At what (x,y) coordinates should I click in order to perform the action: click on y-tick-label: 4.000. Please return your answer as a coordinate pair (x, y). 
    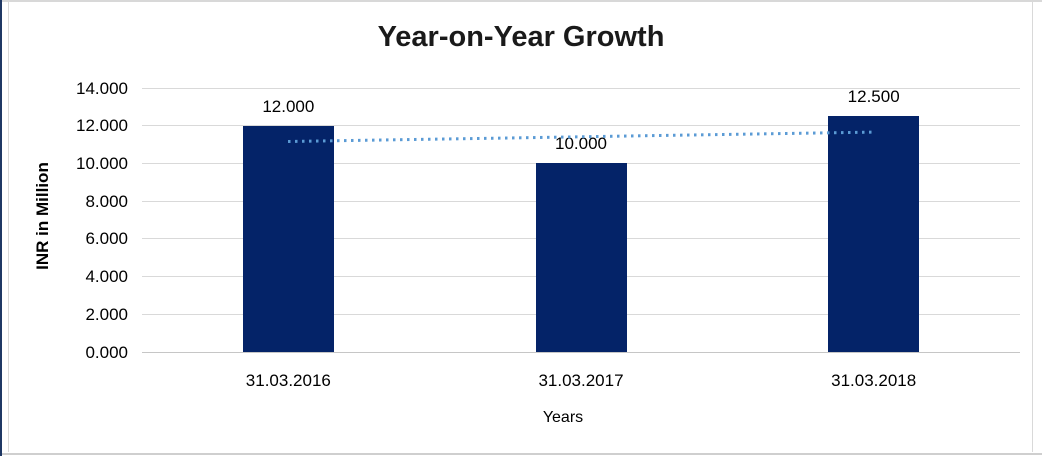
    Looking at the image, I should click on (106, 277).